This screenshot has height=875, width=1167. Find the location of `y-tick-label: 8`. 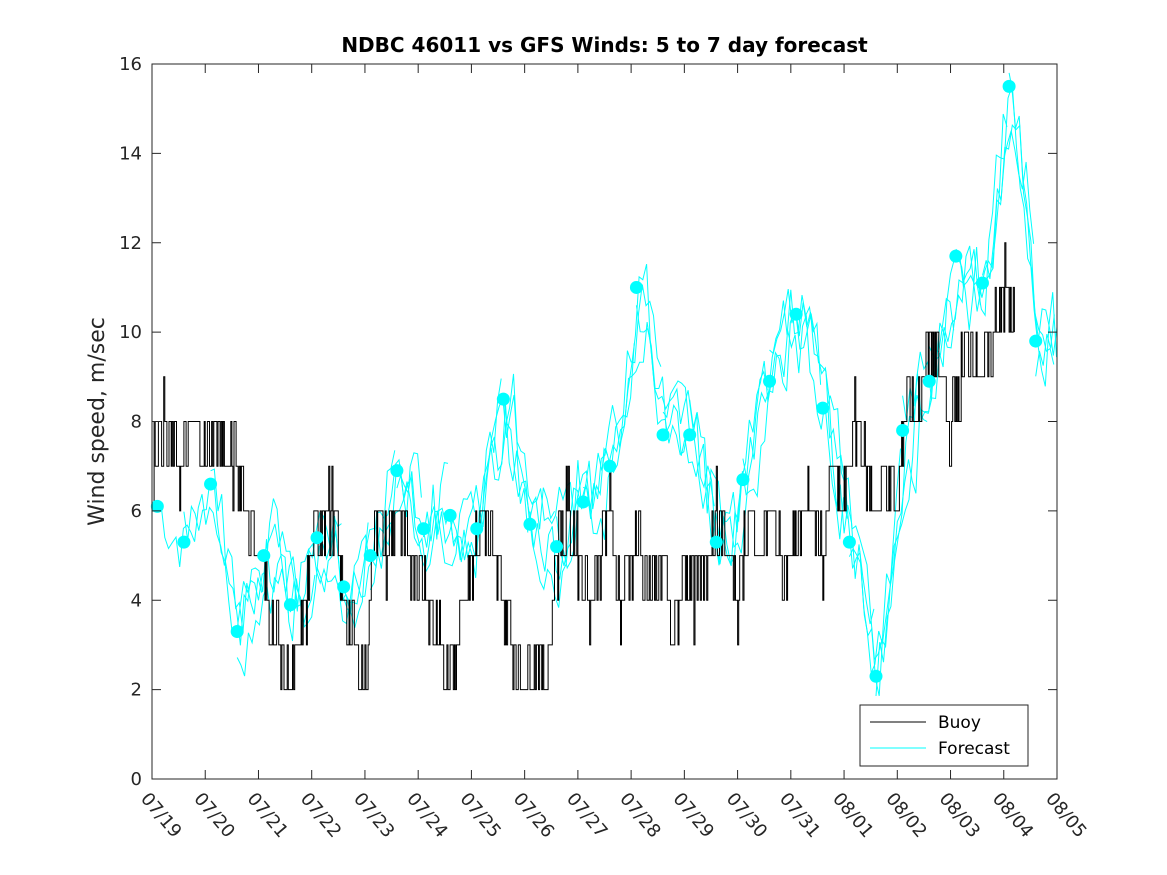

y-tick-label: 8 is located at coordinates (136, 422).